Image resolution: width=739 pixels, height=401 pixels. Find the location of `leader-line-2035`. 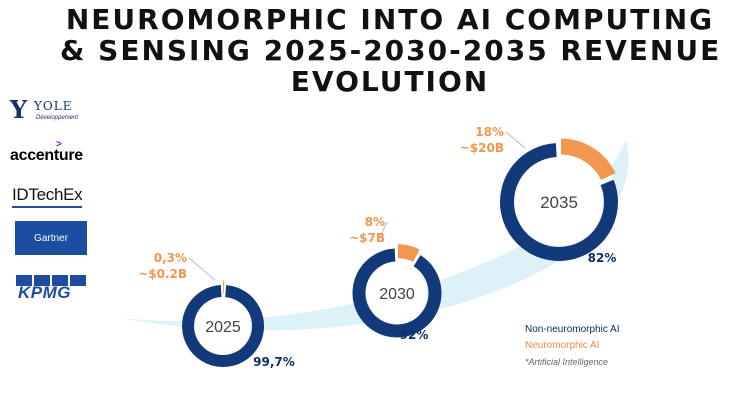

leader-line-2035 is located at coordinates (515, 140).